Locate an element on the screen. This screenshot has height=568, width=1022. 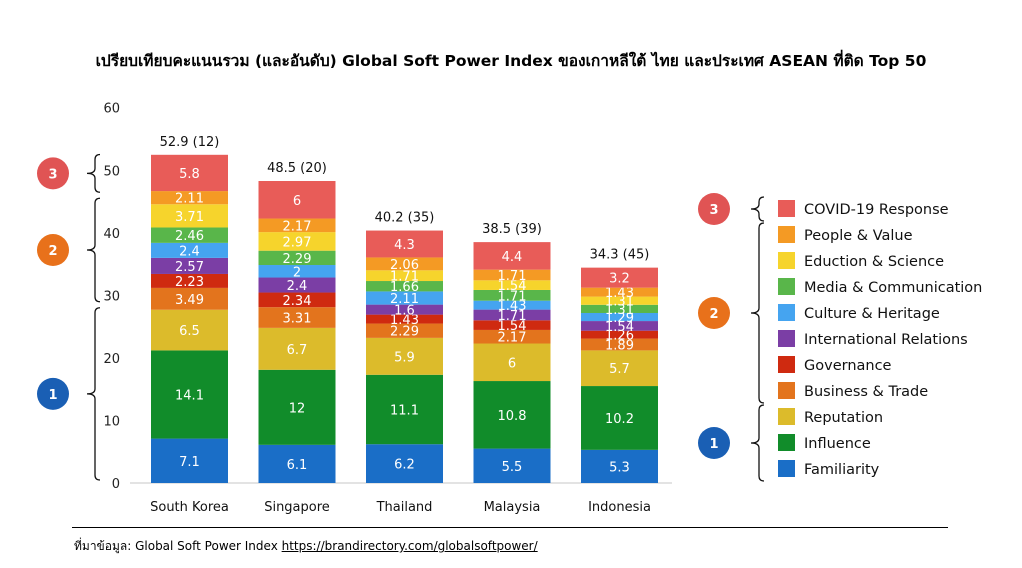
group-badge-label: 3 is located at coordinates (52, 174).